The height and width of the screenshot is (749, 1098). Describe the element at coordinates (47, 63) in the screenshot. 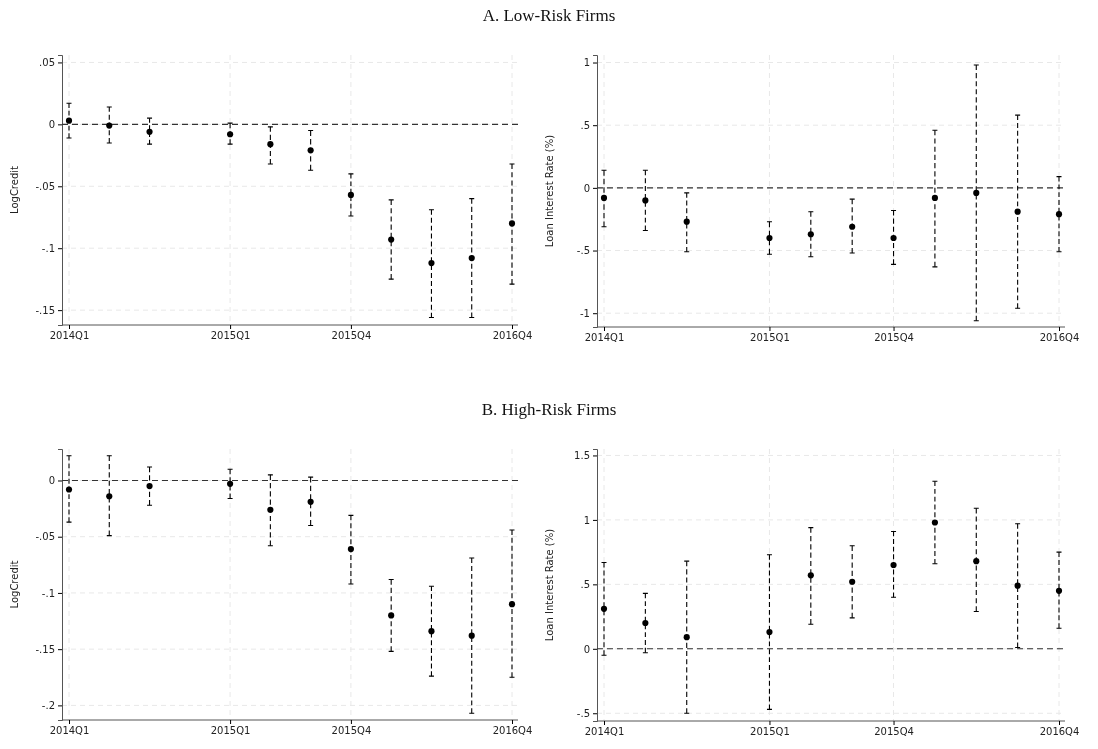

I see `y-tick-label: .05` at that location.